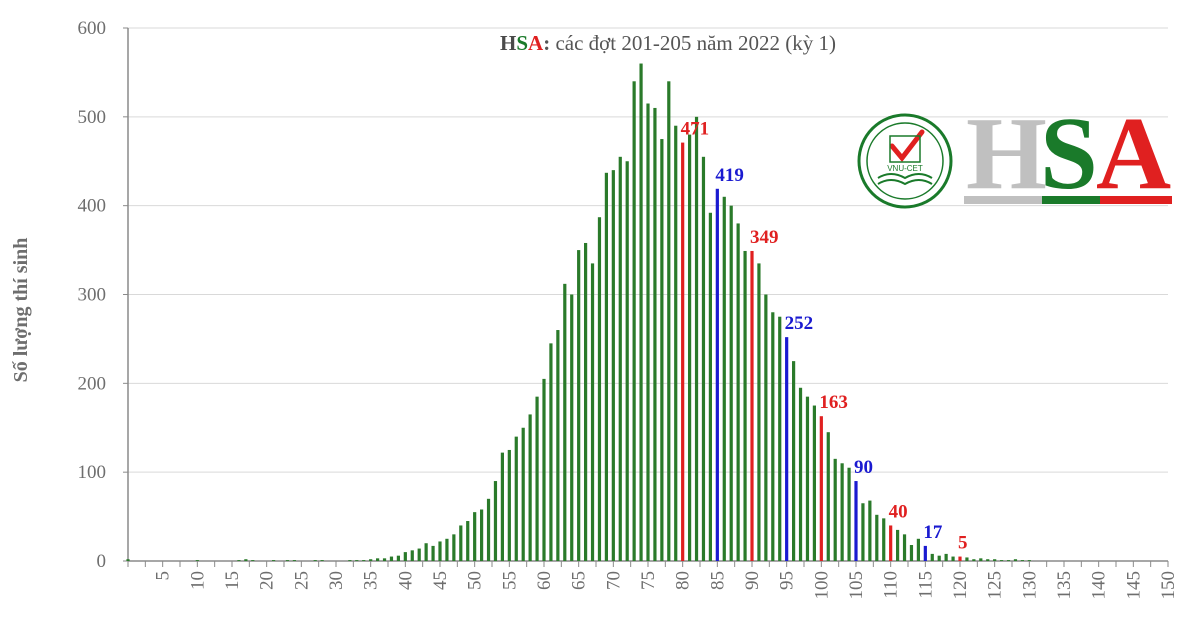 Image resolution: width=1200 pixels, height=628 pixels. Describe the element at coordinates (1003, 200) in the screenshot. I see `logo-stripe-gray` at that location.